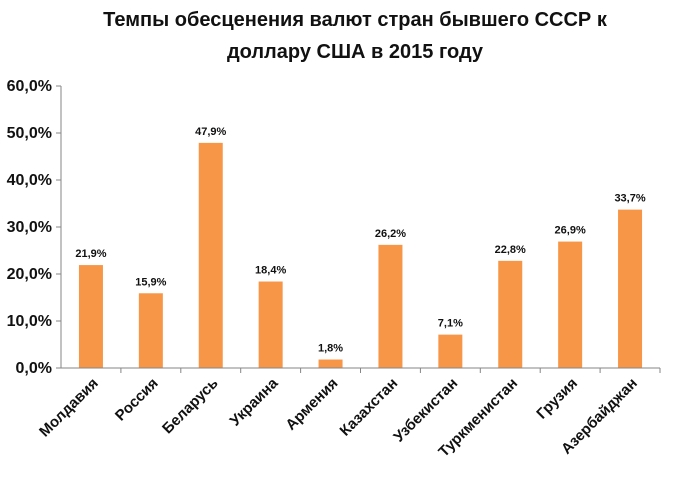 The height and width of the screenshot is (480, 682). I want to click on data-label: 1,8%, so click(330, 349).